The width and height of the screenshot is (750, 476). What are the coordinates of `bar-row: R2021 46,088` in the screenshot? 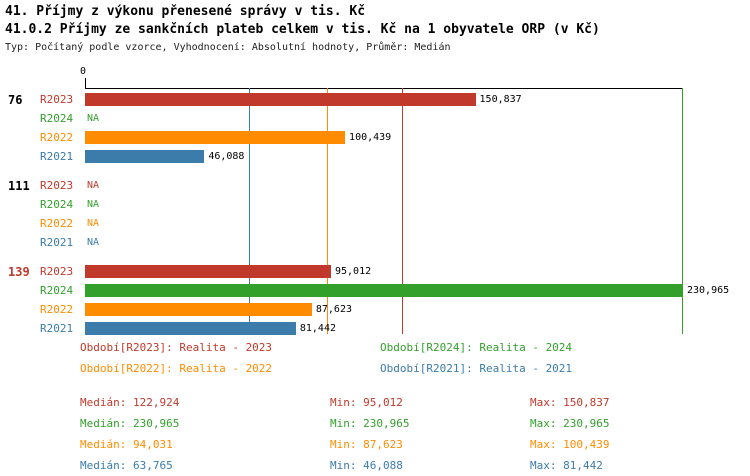 It's located at (375, 156).